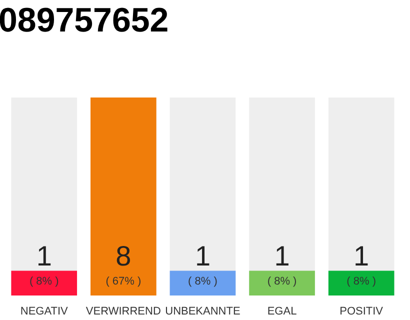 Image resolution: width=410 pixels, height=320 pixels. I want to click on x-tick-label: EGAL, so click(282, 312).